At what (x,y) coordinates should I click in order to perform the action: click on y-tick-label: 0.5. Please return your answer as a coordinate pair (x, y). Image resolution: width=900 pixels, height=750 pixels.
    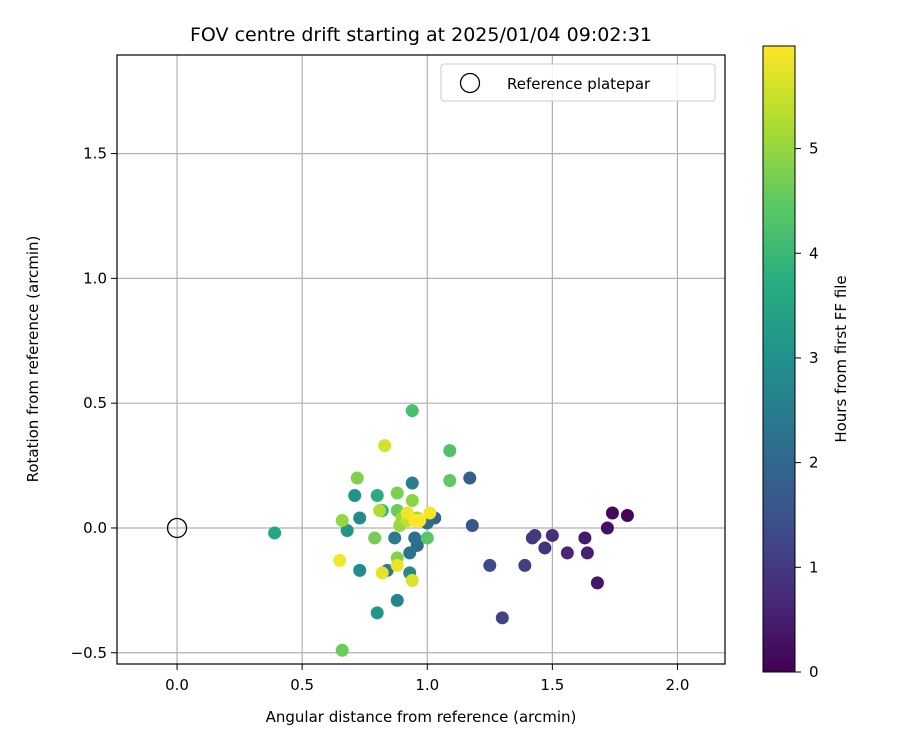
    Looking at the image, I should click on (95, 403).